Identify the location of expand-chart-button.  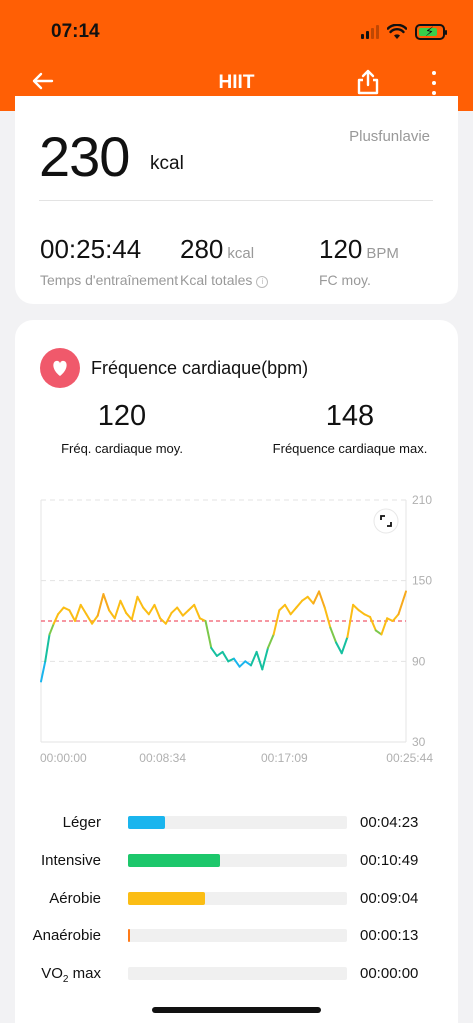
(386, 521).